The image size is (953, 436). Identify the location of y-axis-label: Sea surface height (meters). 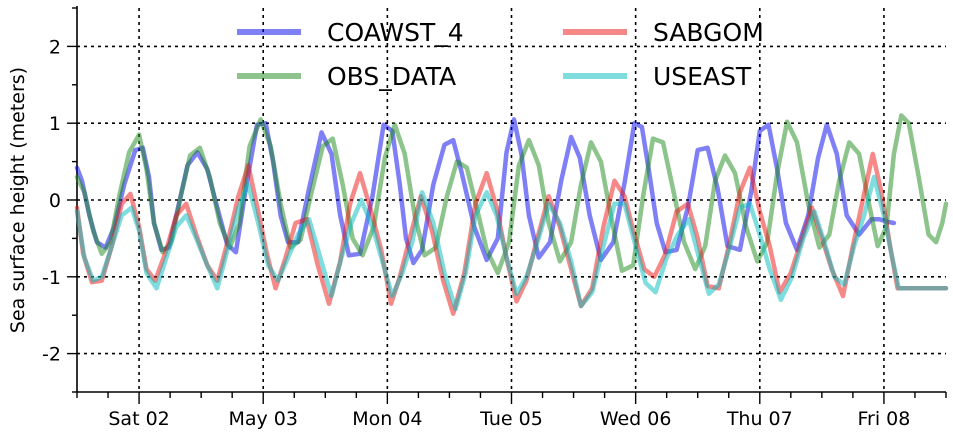
(18, 200).